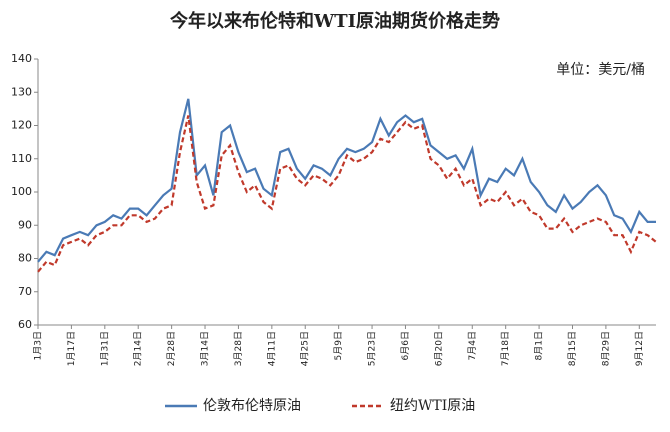  I want to click on x-tick-label: 5月9日, so click(338, 345).